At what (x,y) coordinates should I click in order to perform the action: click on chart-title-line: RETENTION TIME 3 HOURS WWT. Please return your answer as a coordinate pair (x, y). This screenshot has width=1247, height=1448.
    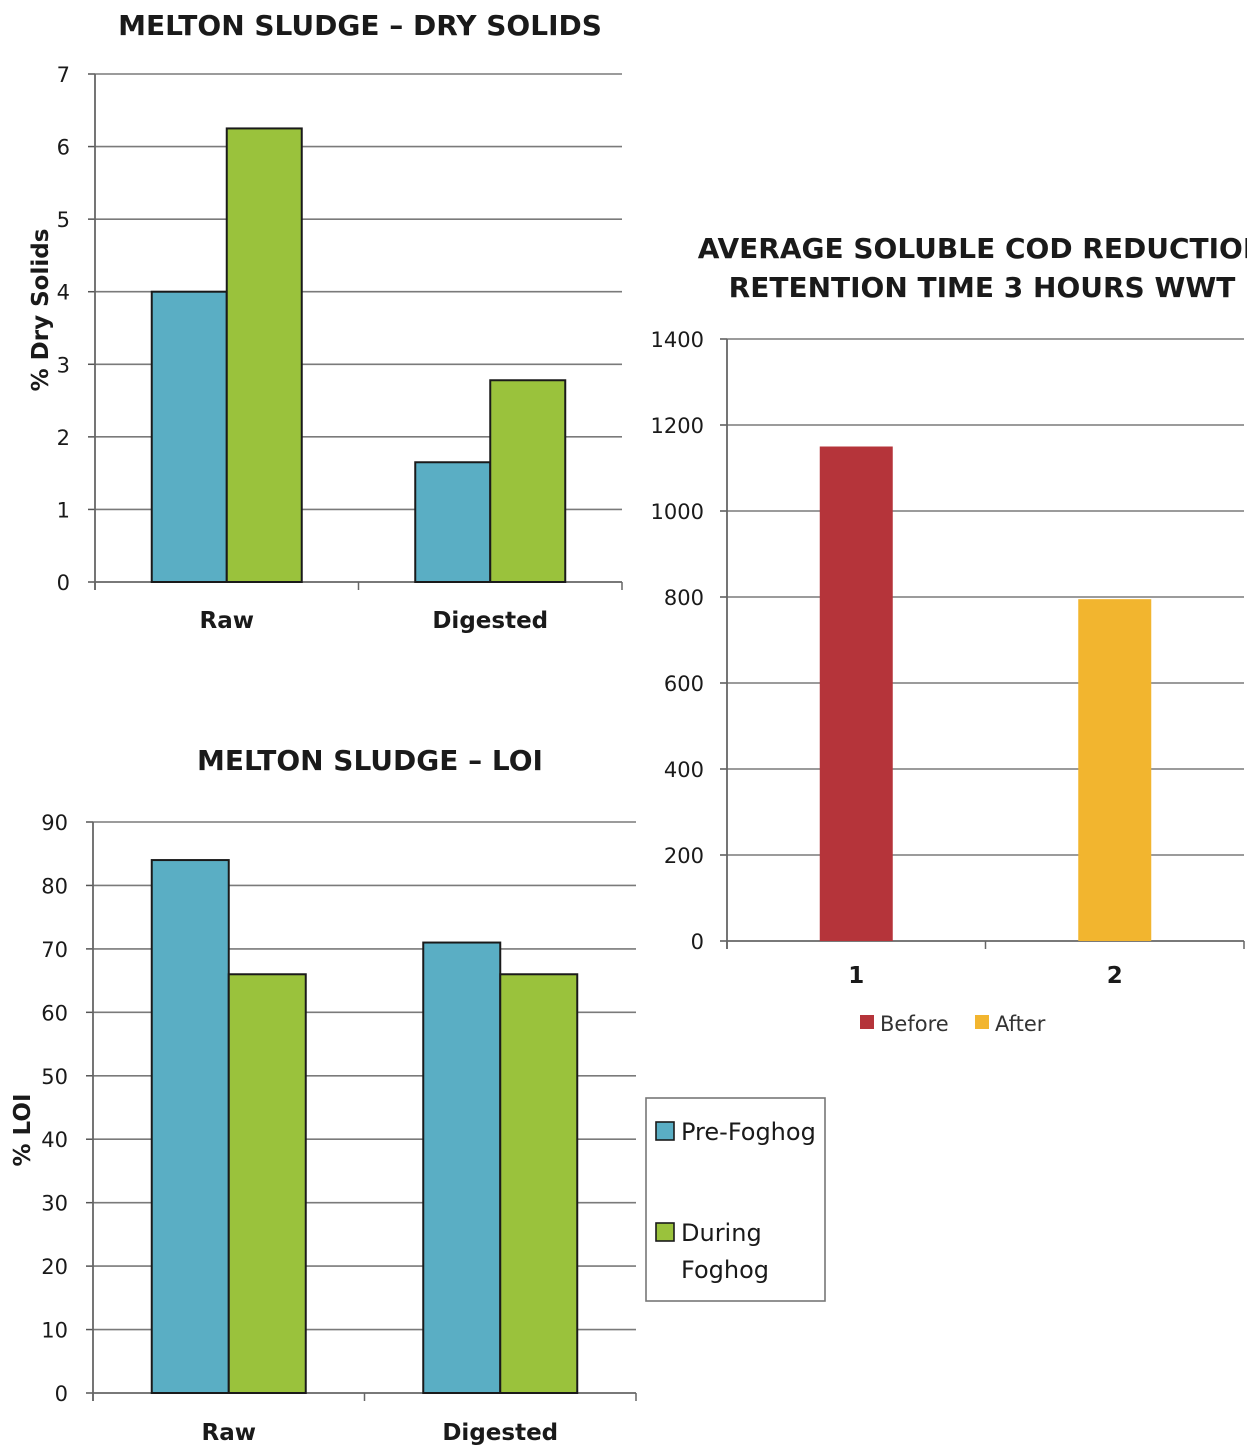
    Looking at the image, I should click on (982, 287).